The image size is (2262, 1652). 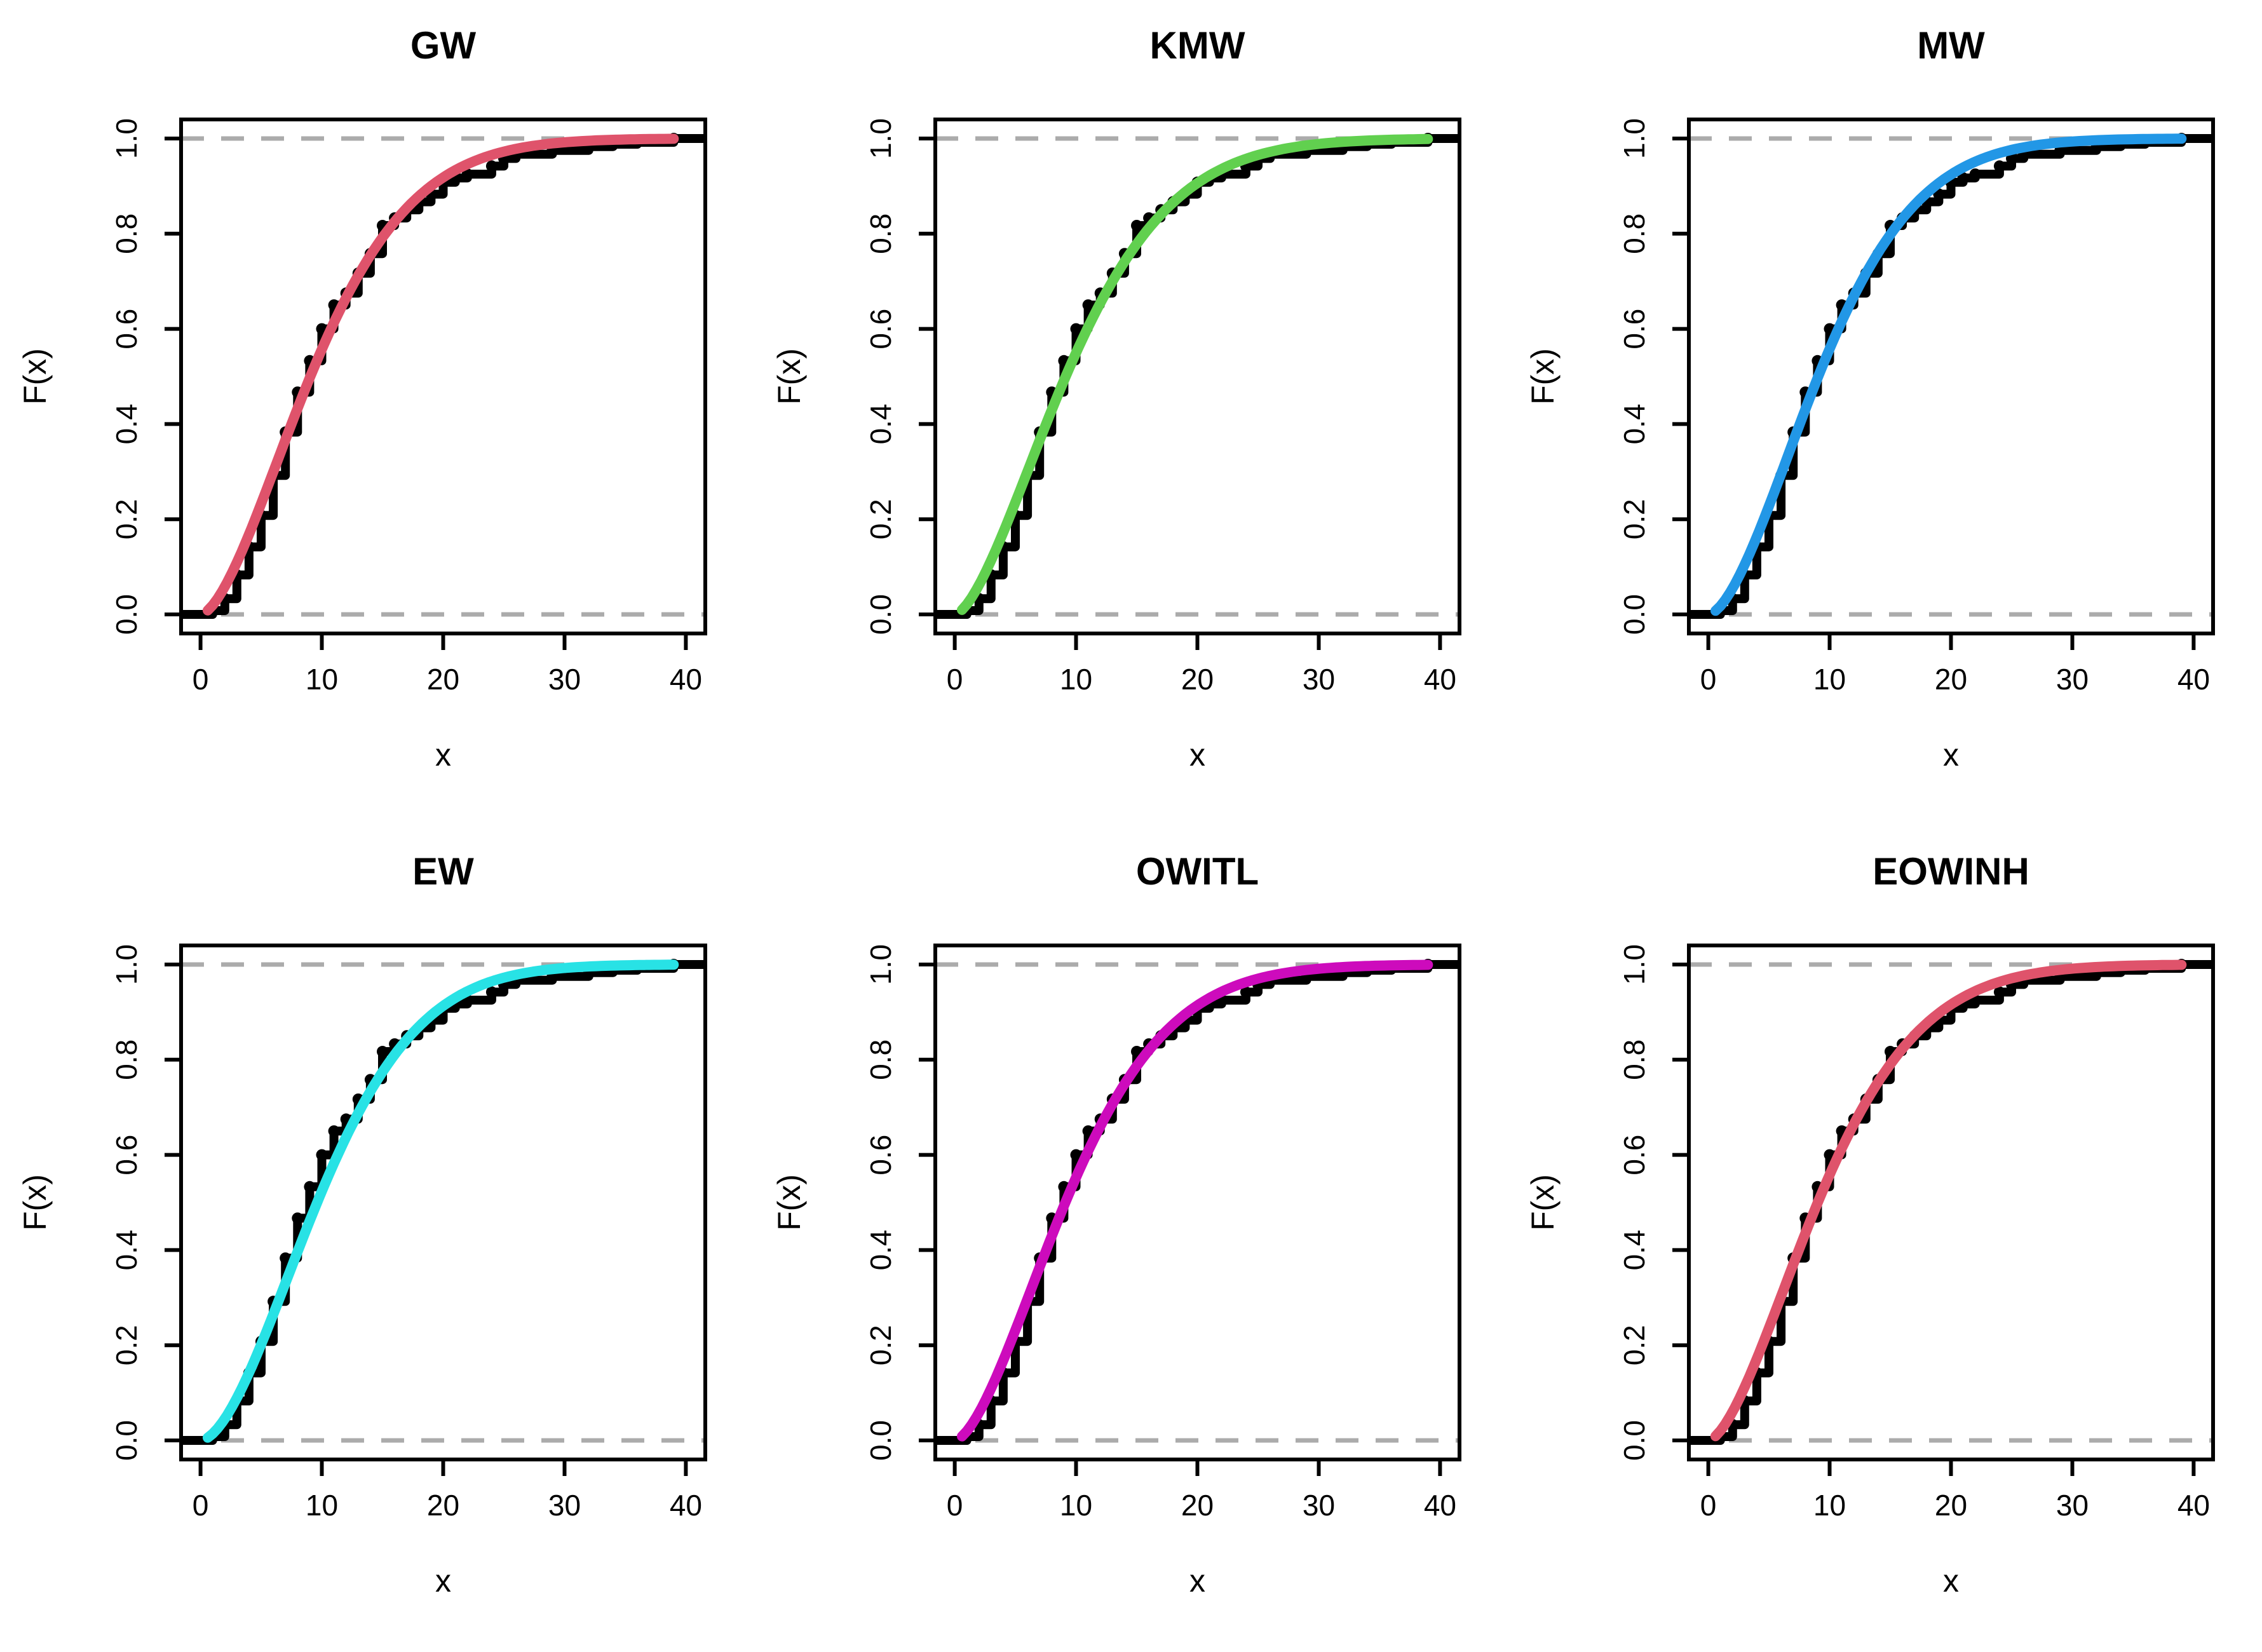 I want to click on panel-mw: 0 10 20 30 40 0.0 0.2 0.4 0.6 0.8 1.0 MW x F(x), so click(x=1870, y=398).